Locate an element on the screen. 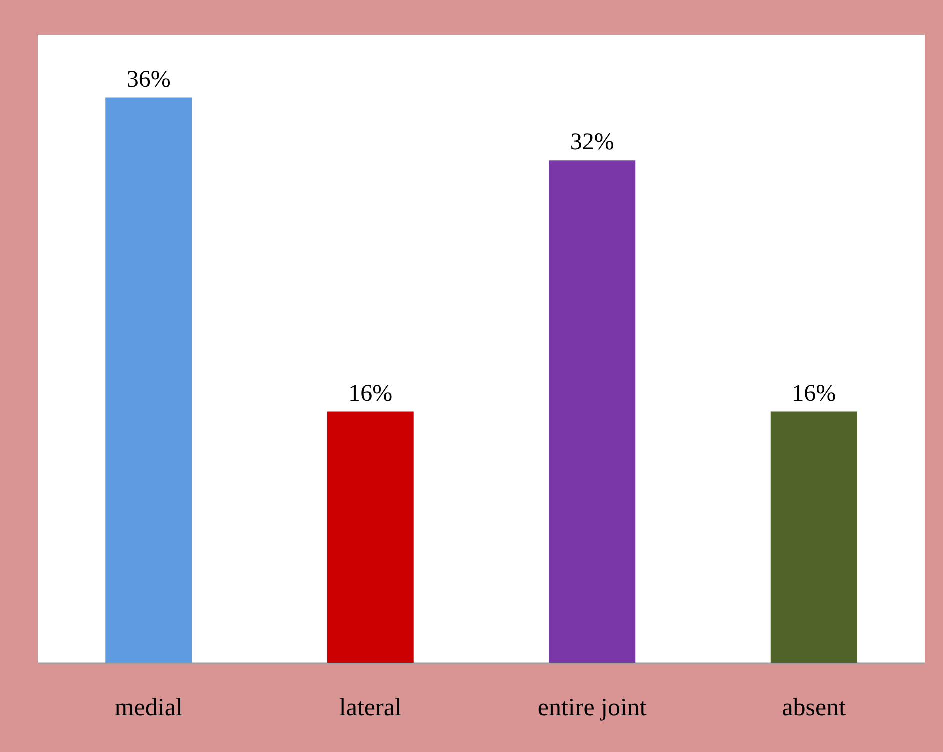 The height and width of the screenshot is (752, 943). x-tick-label: absent is located at coordinates (814, 708).